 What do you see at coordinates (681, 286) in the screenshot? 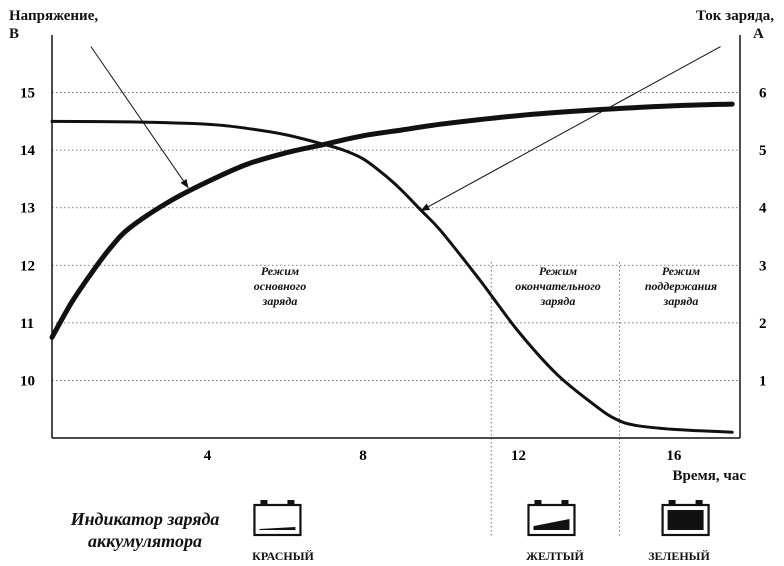
I see `region-label-float: Режим поддержания заряда` at bounding box center [681, 286].